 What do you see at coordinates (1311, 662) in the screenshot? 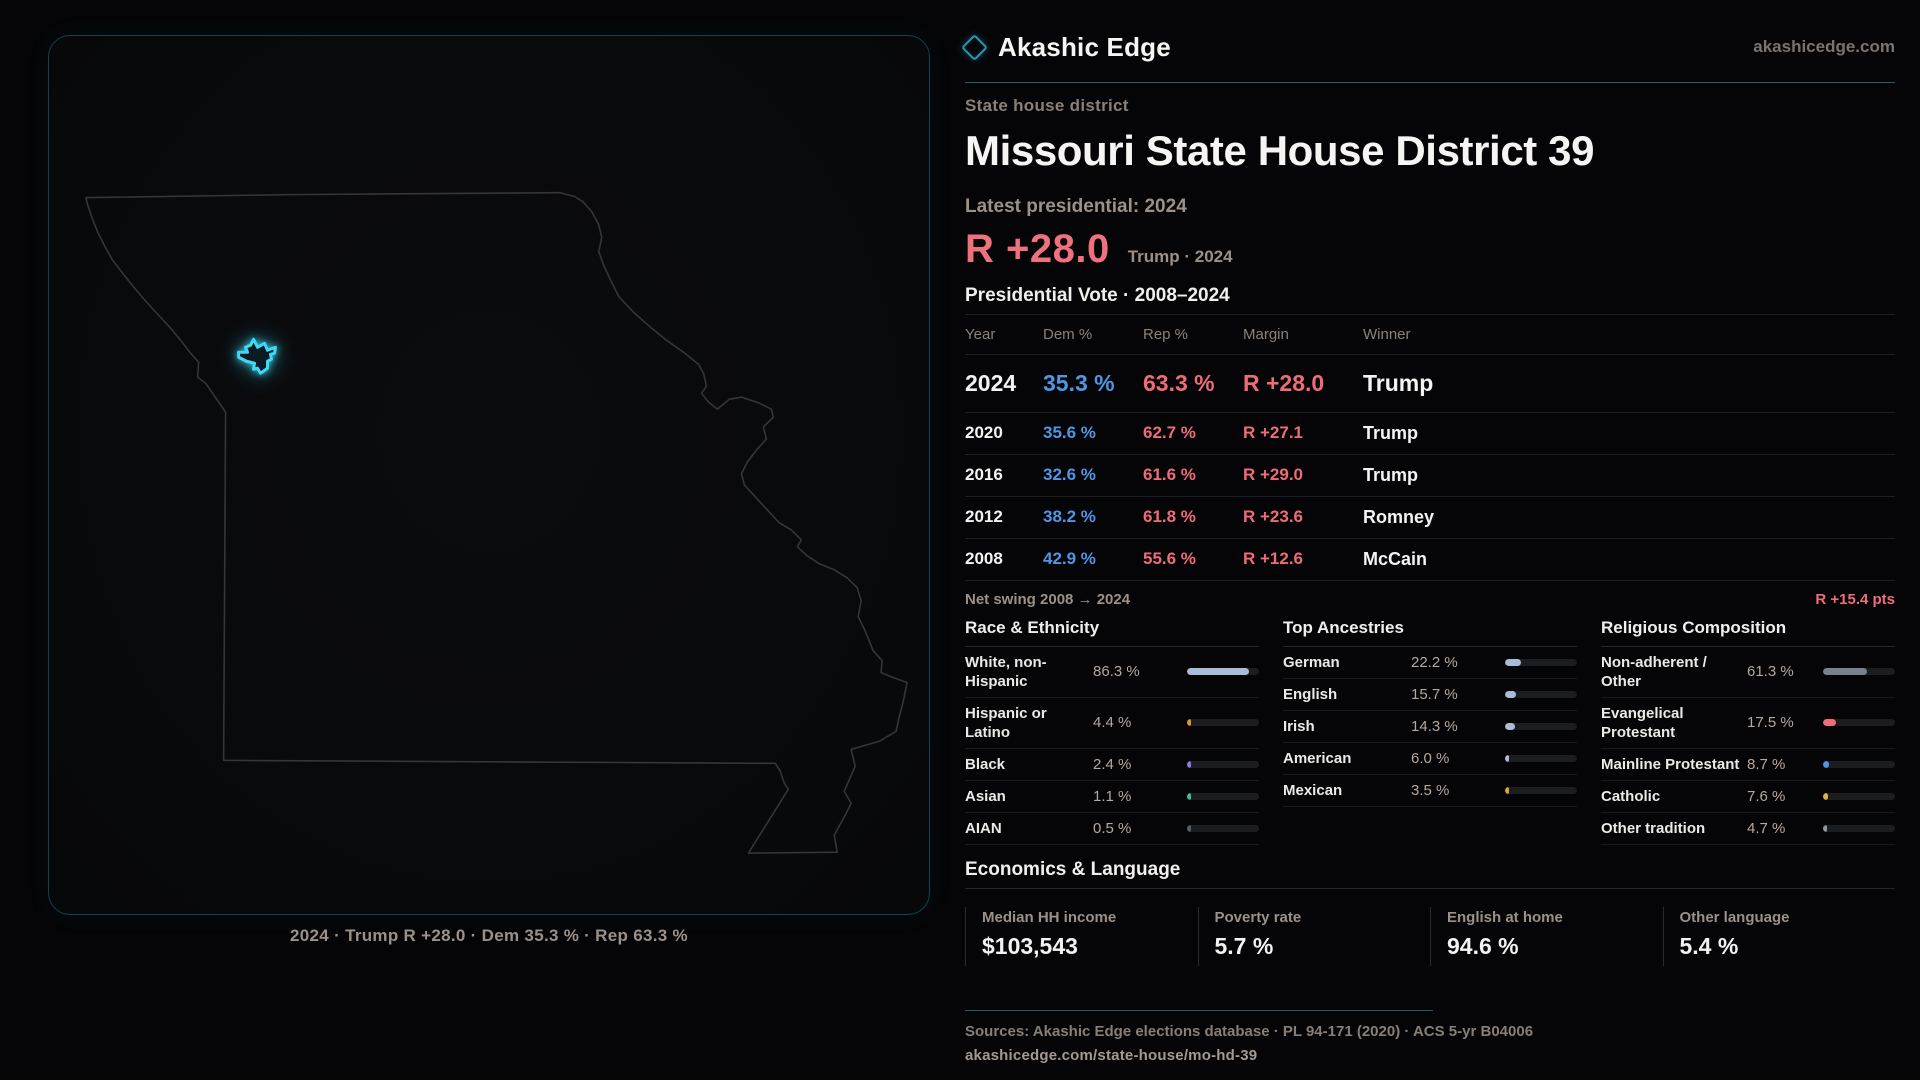
I see `demo-label: German` at bounding box center [1311, 662].